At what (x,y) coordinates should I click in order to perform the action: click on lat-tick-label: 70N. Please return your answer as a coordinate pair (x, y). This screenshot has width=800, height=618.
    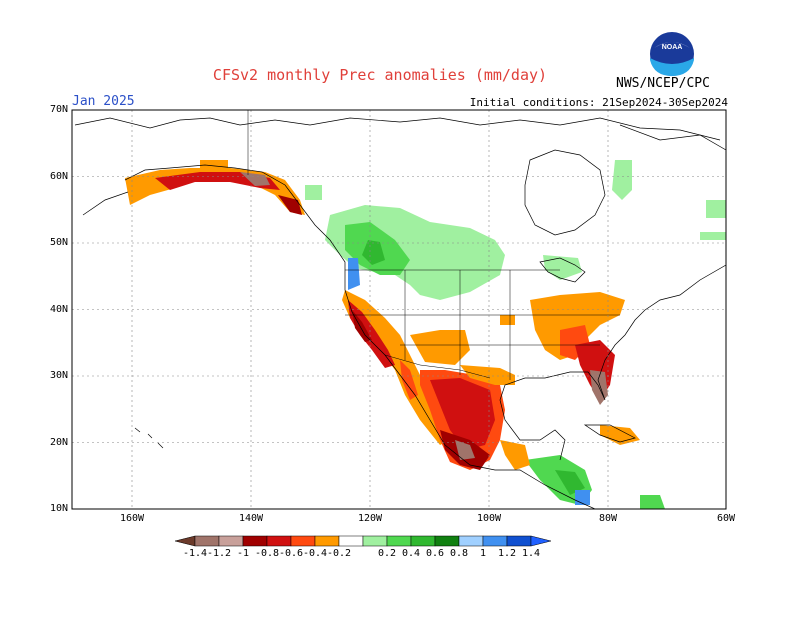
    Looking at the image, I should click on (58, 109).